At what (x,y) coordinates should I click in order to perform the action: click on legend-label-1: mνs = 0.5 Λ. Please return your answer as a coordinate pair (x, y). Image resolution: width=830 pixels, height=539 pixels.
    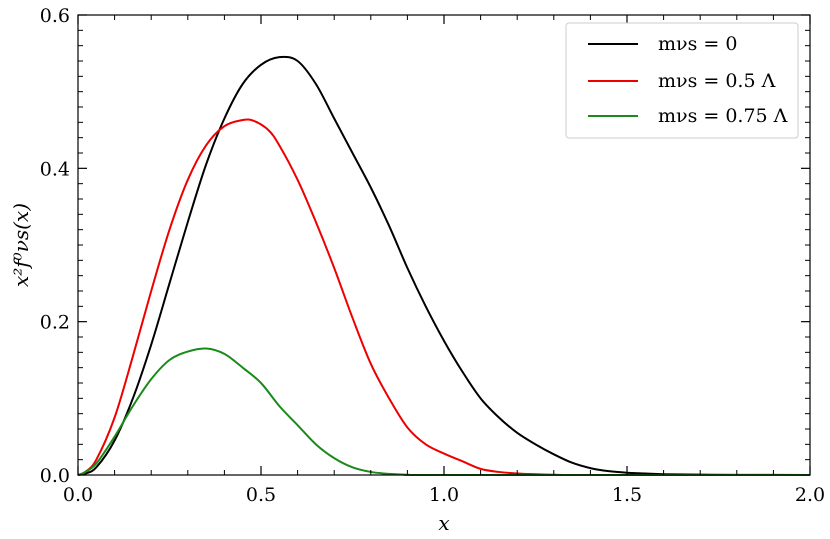
    Looking at the image, I should click on (717, 81).